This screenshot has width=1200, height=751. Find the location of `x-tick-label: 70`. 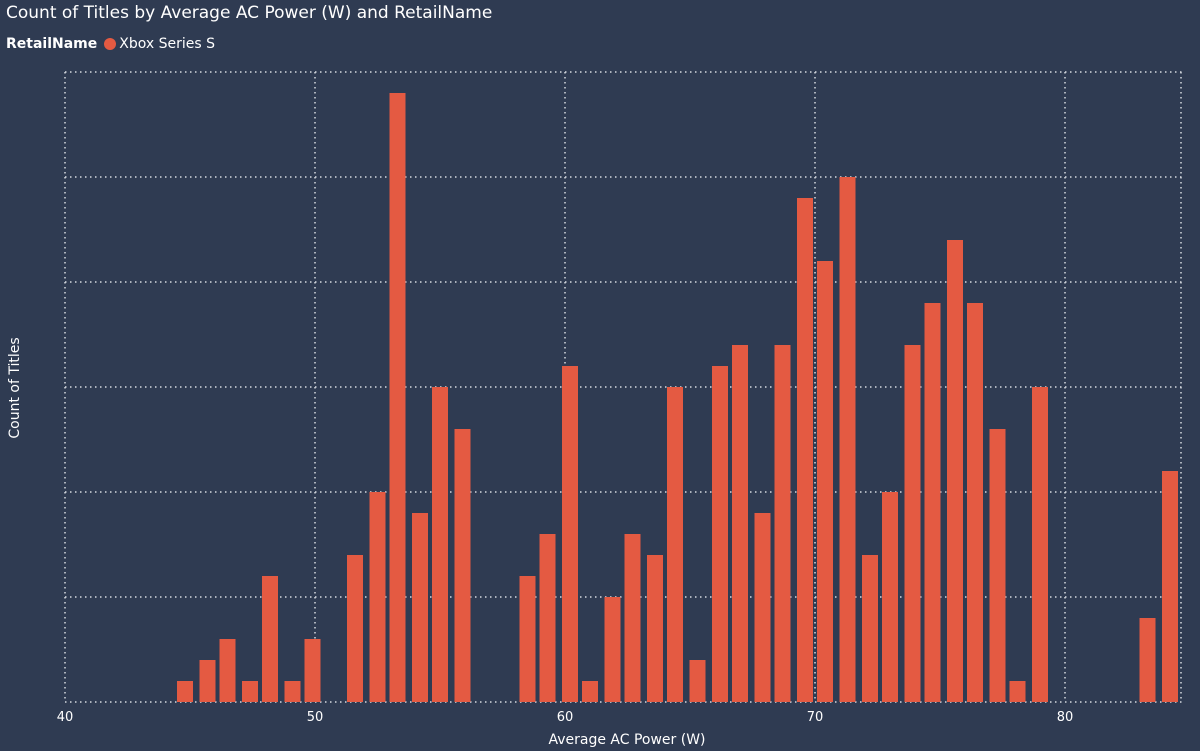

x-tick-label: 70 is located at coordinates (815, 717).